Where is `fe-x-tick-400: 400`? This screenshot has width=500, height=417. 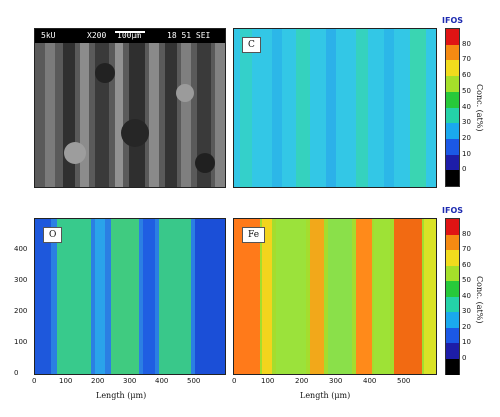
fe-x-tick-400: 400 is located at coordinates (370, 381).